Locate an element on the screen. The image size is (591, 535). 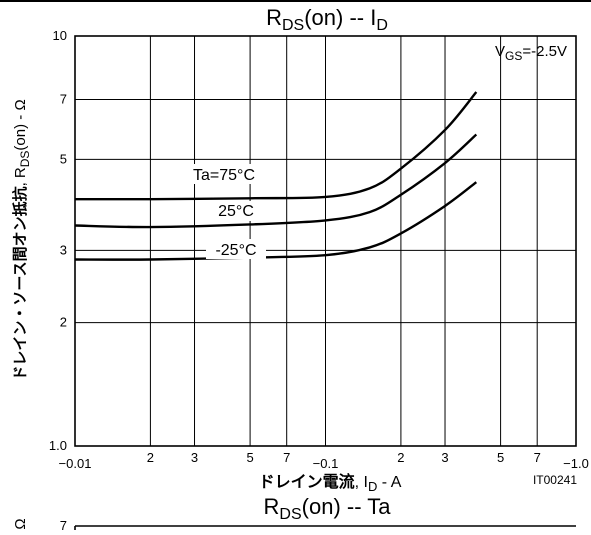
second-chart-y-tick: 7 is located at coordinates (63, 524).